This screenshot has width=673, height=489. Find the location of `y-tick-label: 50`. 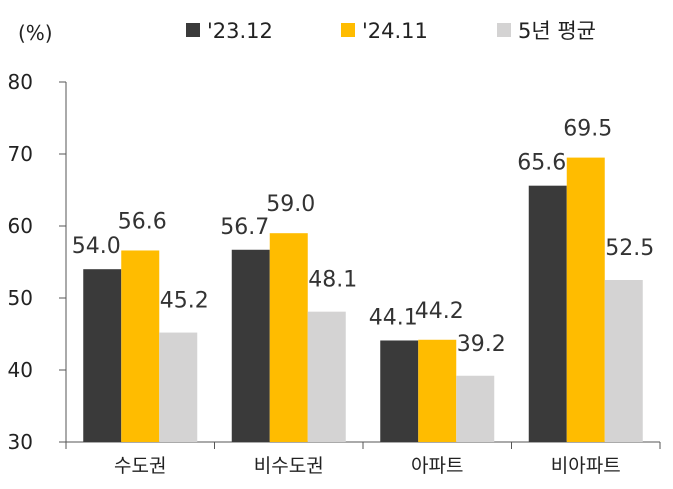

y-tick-label: 50 is located at coordinates (20, 298).